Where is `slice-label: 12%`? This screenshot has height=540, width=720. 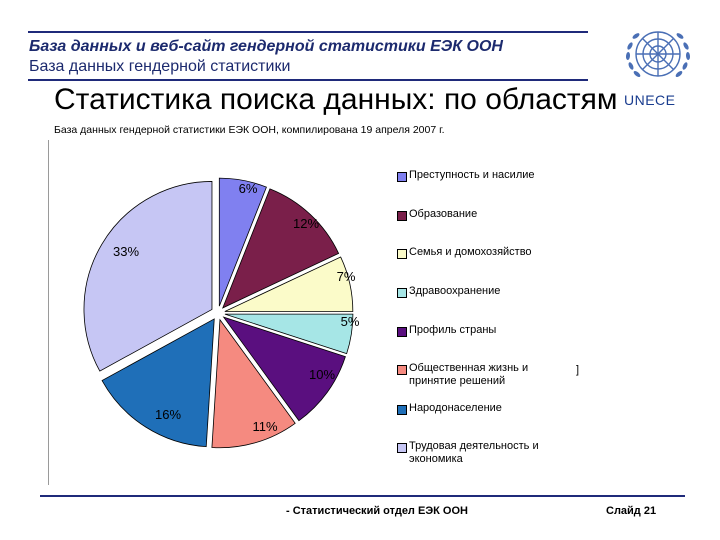
slice-label: 12% is located at coordinates (306, 223).